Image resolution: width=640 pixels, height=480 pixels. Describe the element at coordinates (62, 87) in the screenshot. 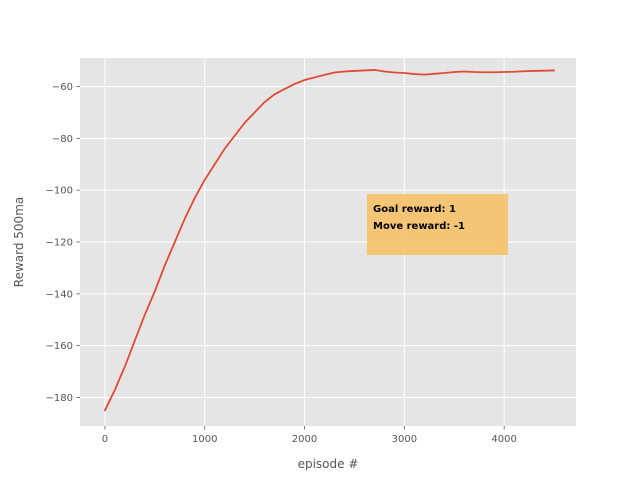

I see `y-tick-label: −60` at that location.